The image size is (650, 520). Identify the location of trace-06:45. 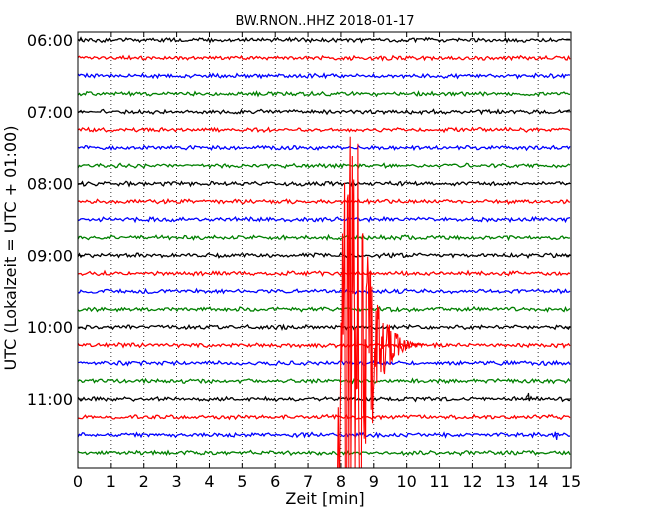
(324, 94).